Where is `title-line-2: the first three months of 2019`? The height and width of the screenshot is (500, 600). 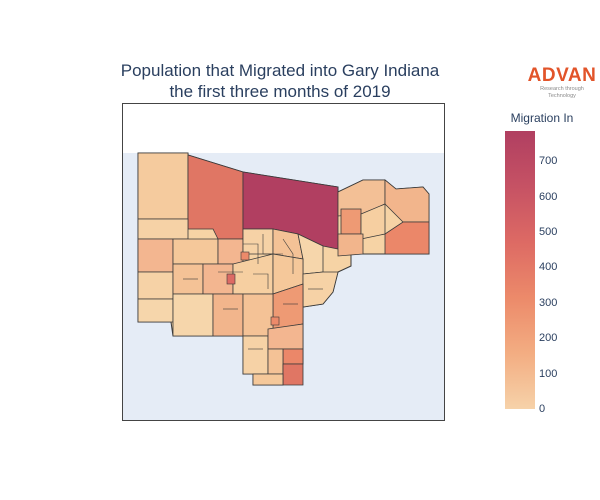
title-line-2: the first three months of 2019 is located at coordinates (280, 91).